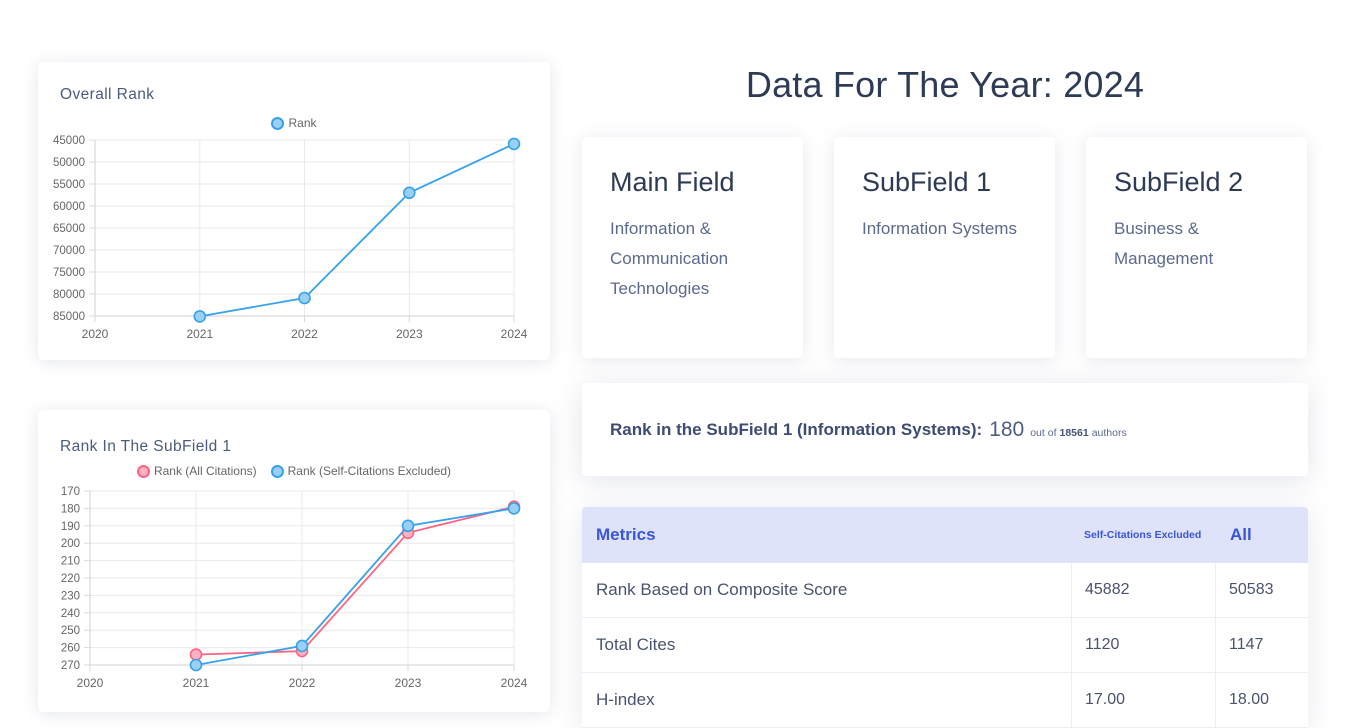  What do you see at coordinates (1143, 645) in the screenshot?
I see `metric-value-excluded: 1120` at bounding box center [1143, 645].